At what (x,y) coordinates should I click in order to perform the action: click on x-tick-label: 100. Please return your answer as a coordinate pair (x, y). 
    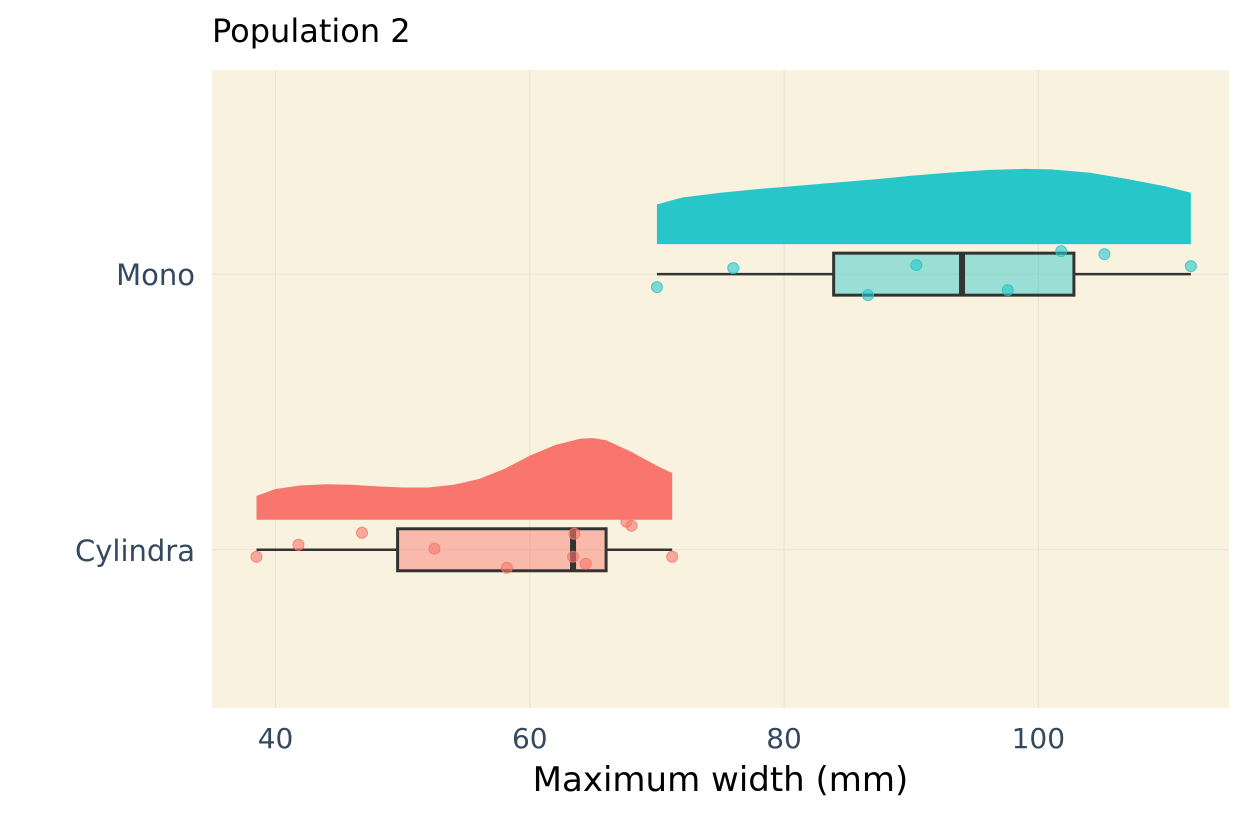
    Looking at the image, I should click on (1038, 738).